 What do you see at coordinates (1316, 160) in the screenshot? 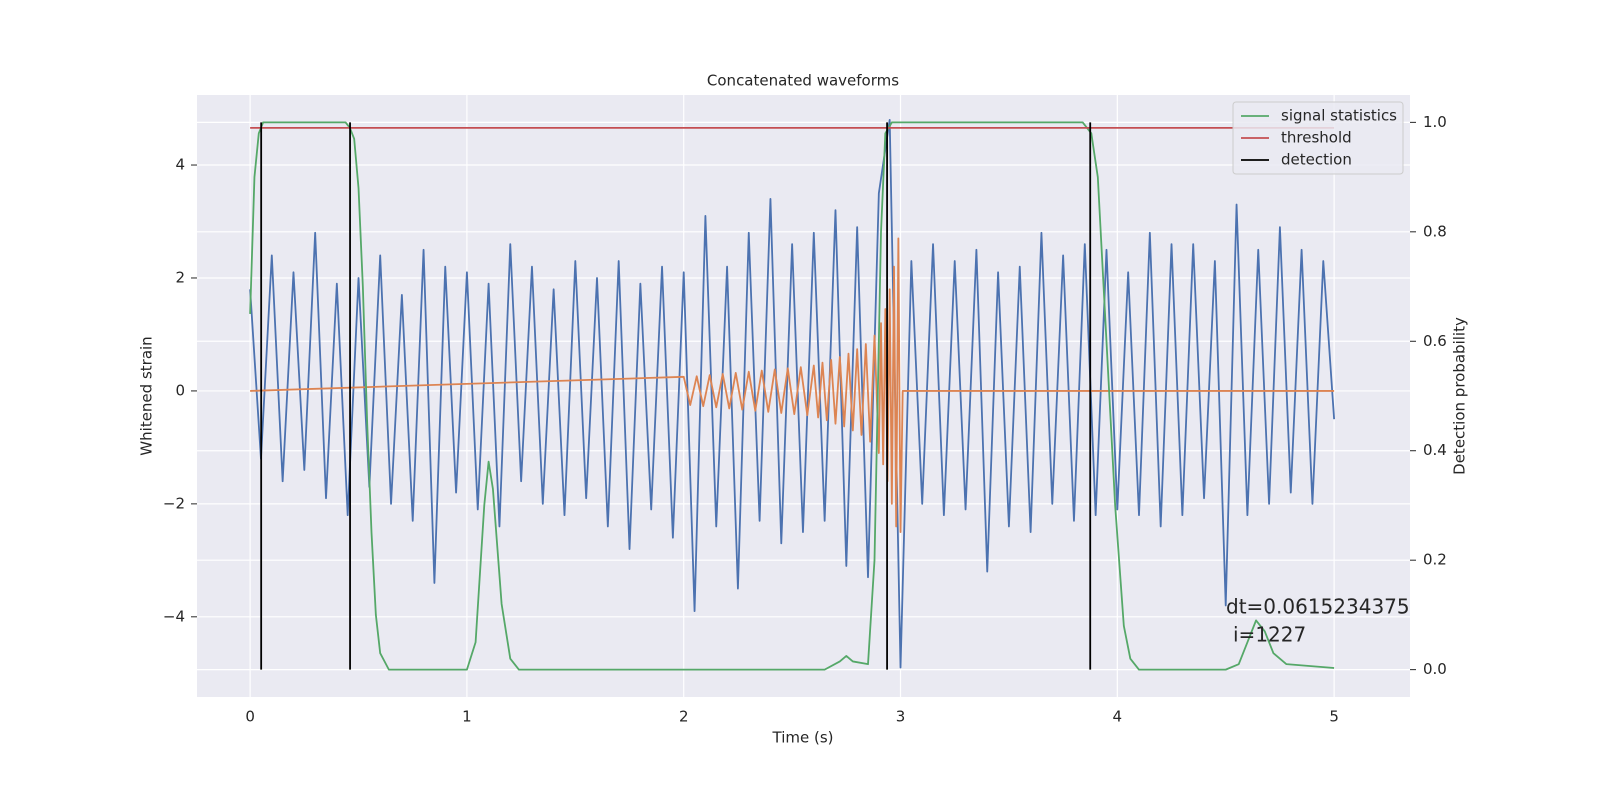
I see `legend-label: detection` at bounding box center [1316, 160].